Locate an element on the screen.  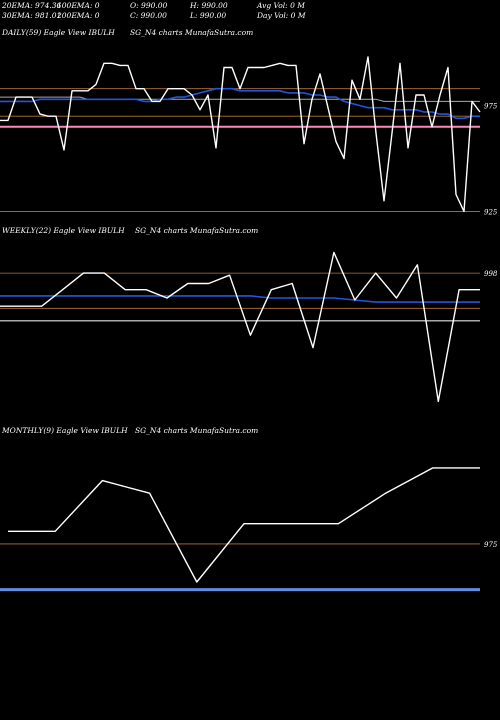
monthly-panel-label: MONTHLY(9) Eagle View IBULH is located at coordinates (65, 430).